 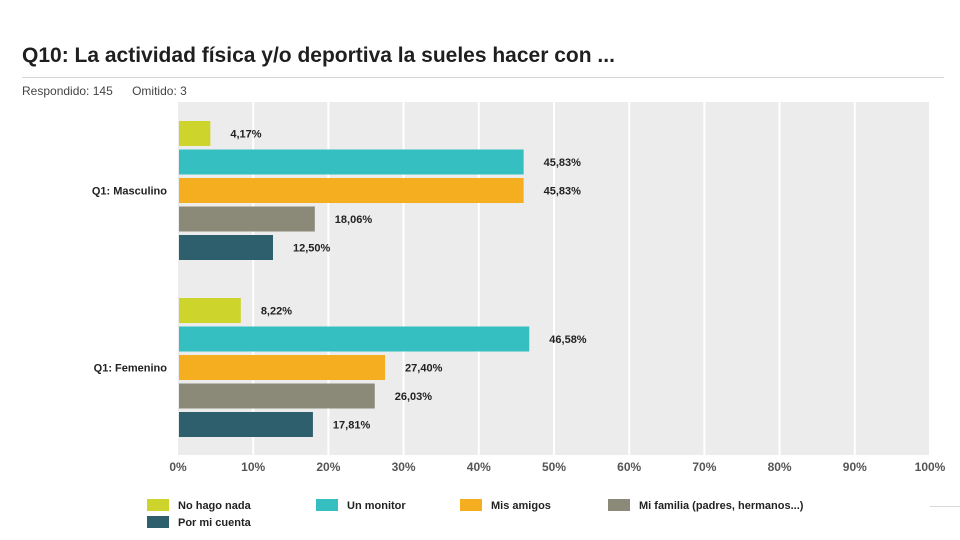 I want to click on x-tick-label: 90%, so click(x=855, y=467).